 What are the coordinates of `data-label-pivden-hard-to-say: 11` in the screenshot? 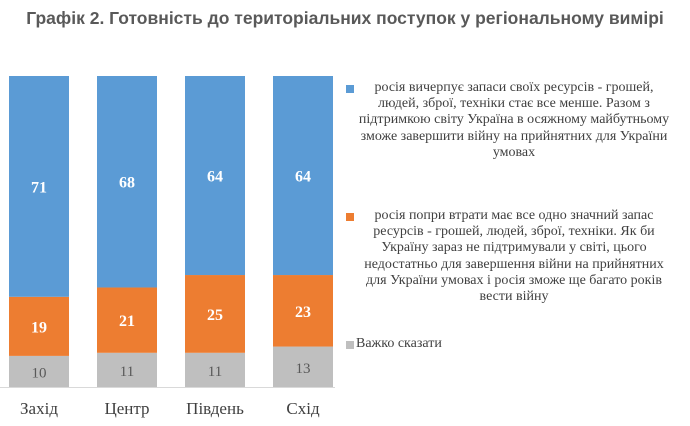 It's located at (215, 372).